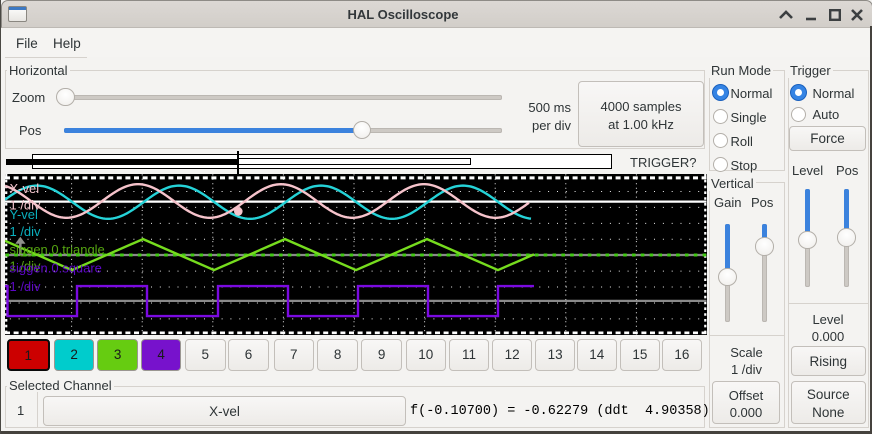  I want to click on svg-text: X-vel, so click(25, 188).